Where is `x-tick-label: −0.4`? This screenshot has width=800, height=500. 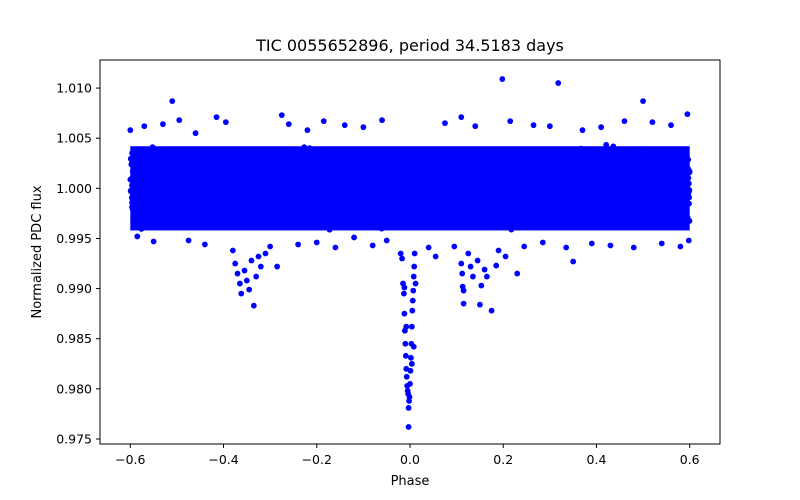 x-tick-label: −0.4 is located at coordinates (223, 459).